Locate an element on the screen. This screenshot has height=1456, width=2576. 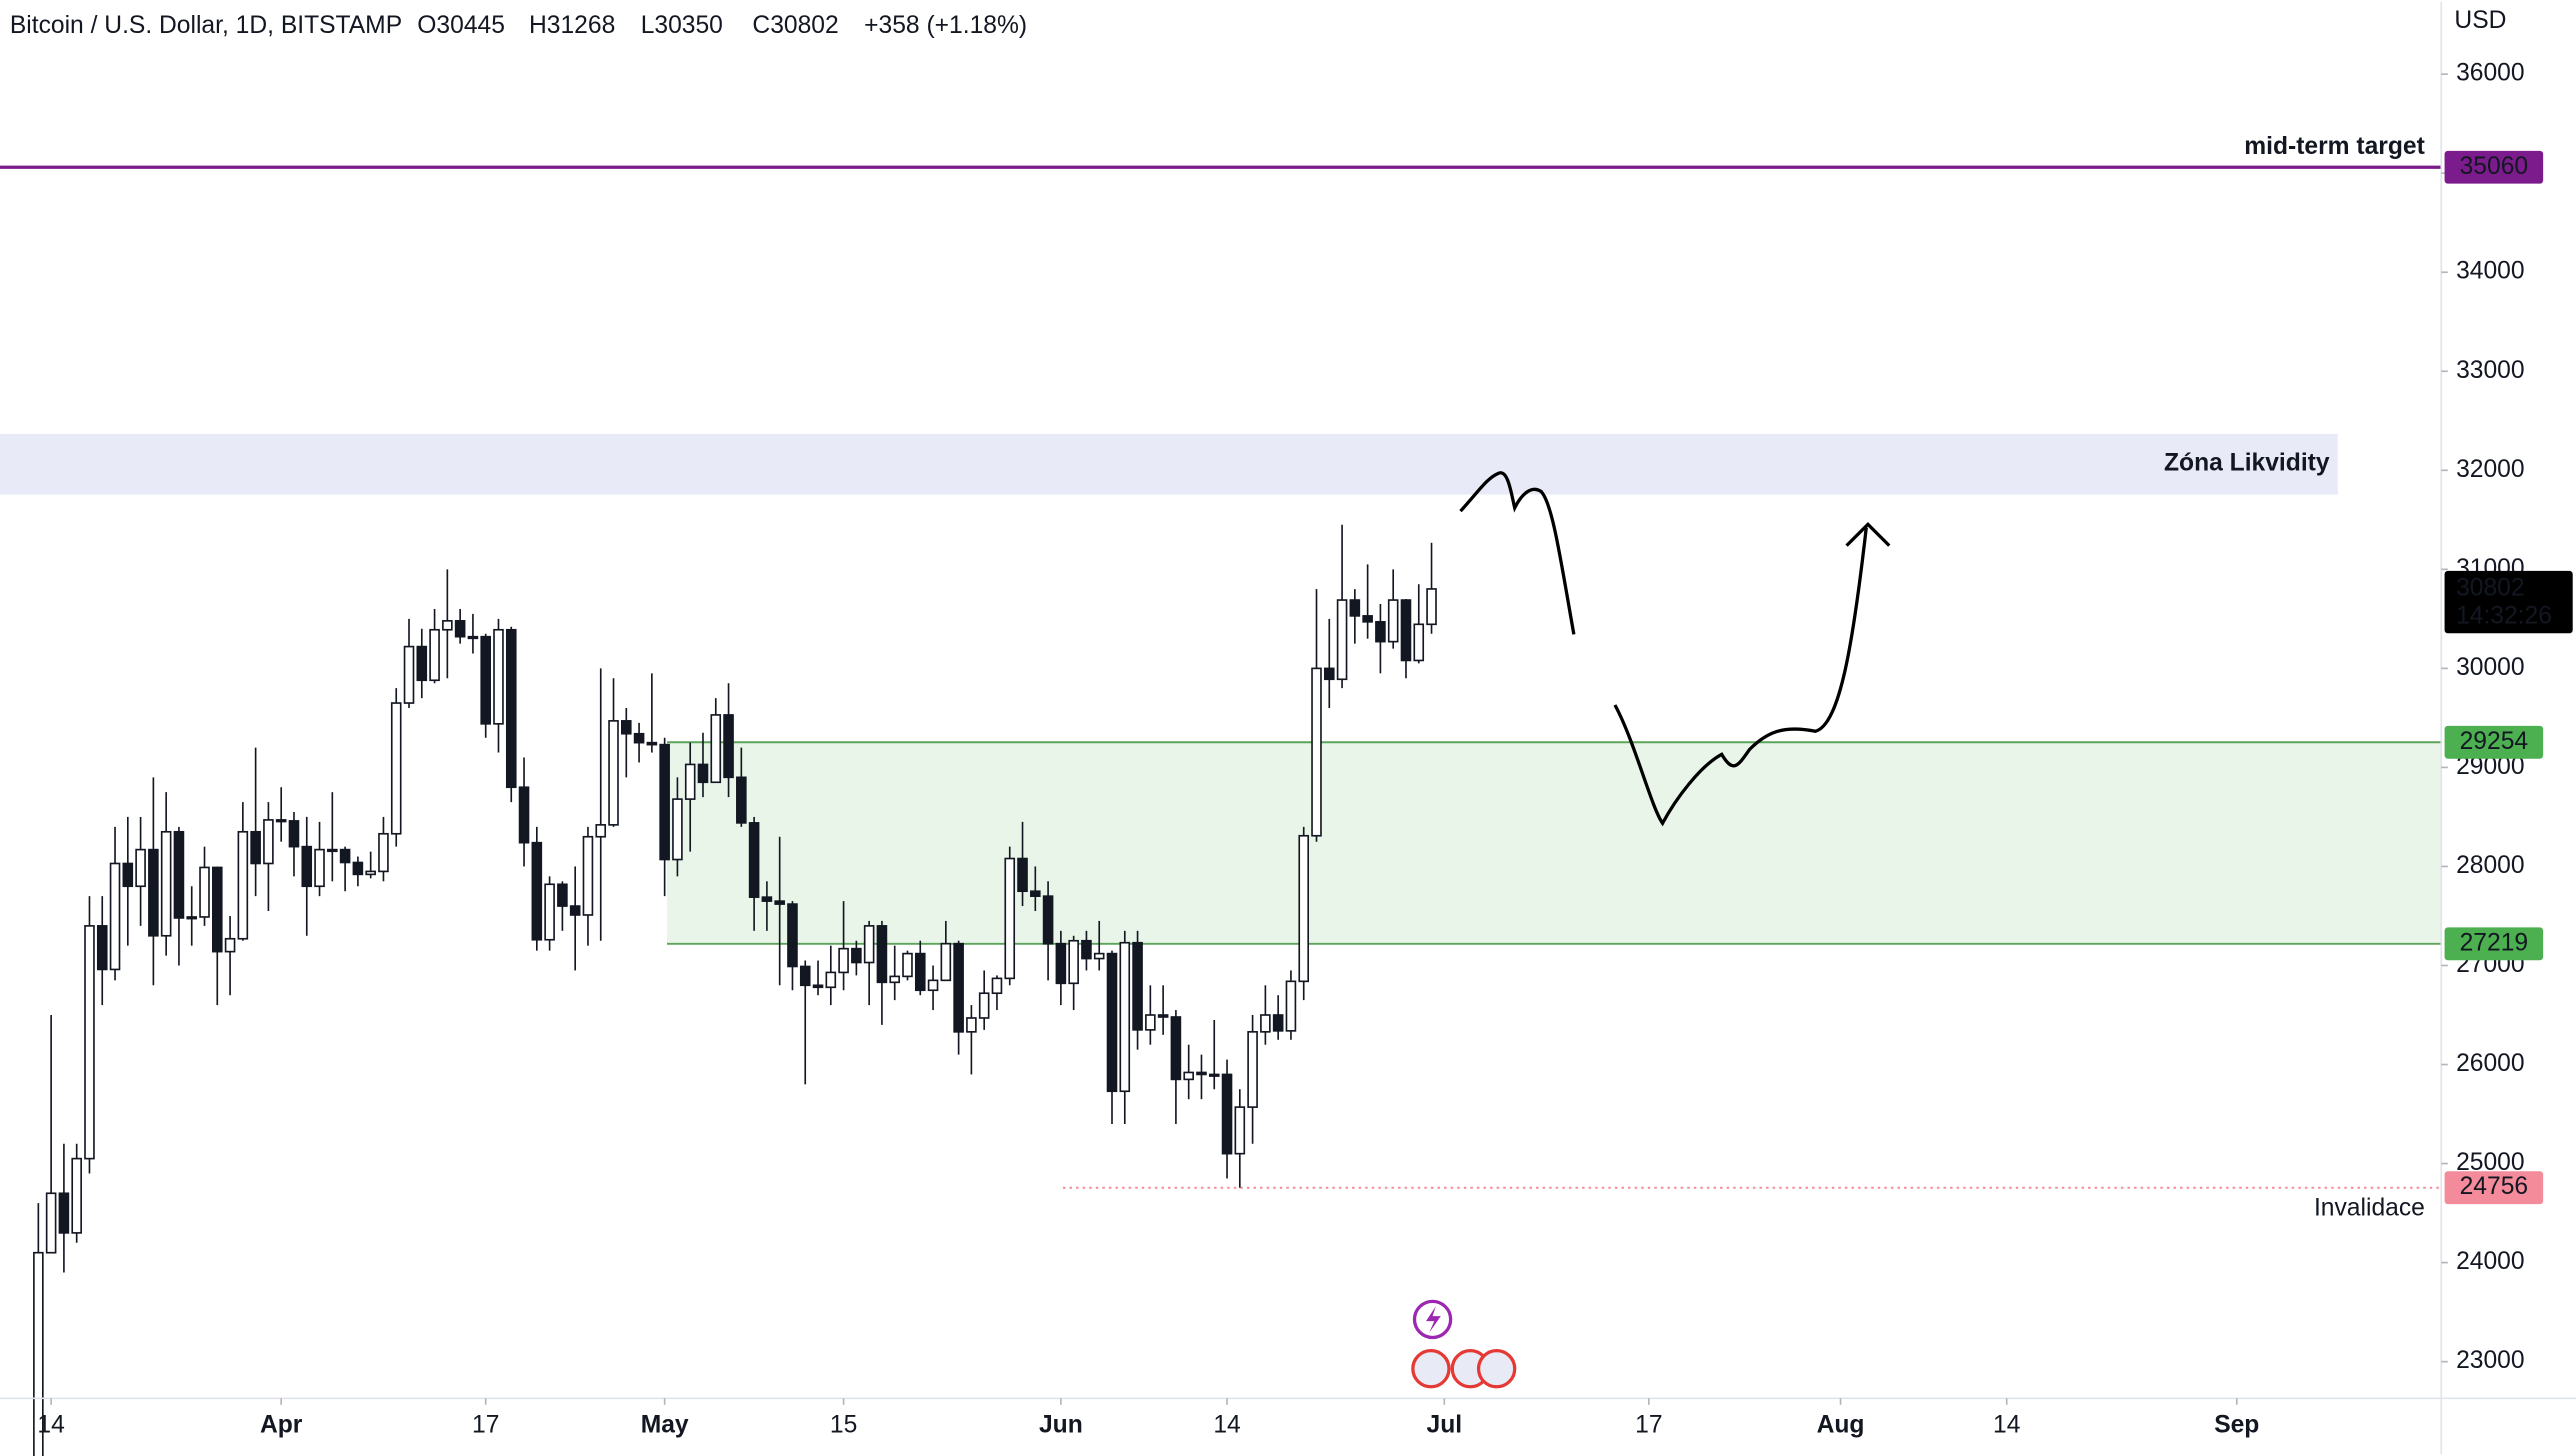
liquidity-zone is located at coordinates (1169, 464).